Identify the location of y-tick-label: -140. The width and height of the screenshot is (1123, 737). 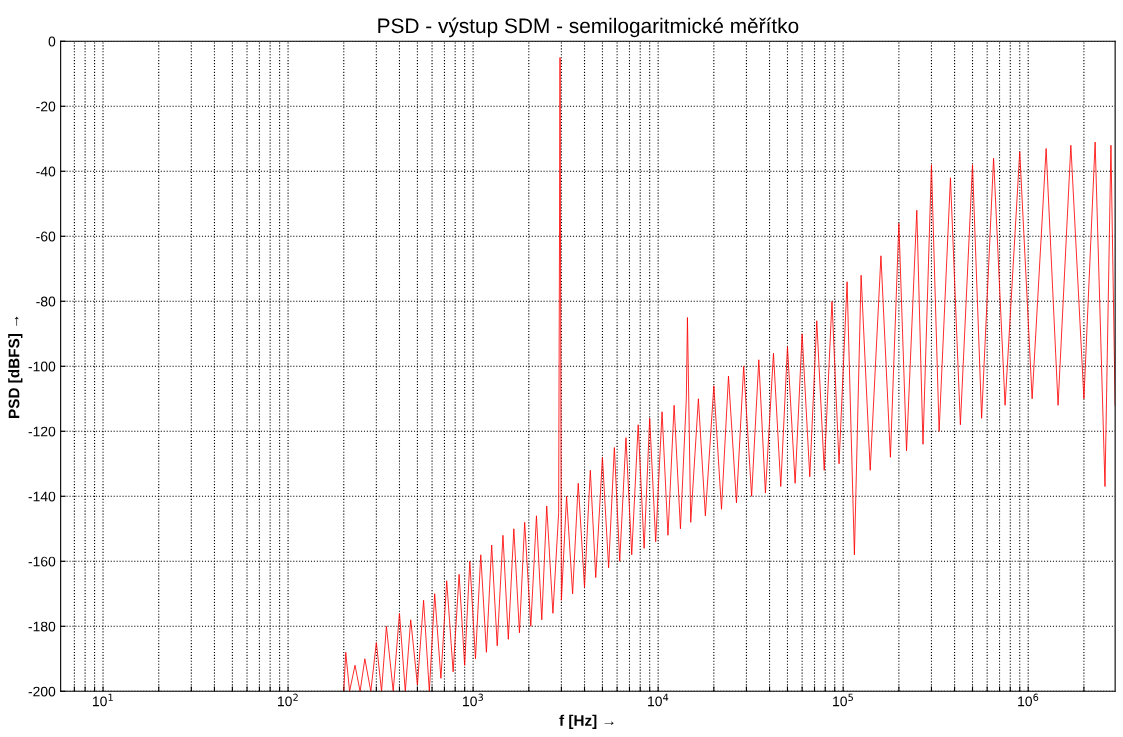
(42, 496).